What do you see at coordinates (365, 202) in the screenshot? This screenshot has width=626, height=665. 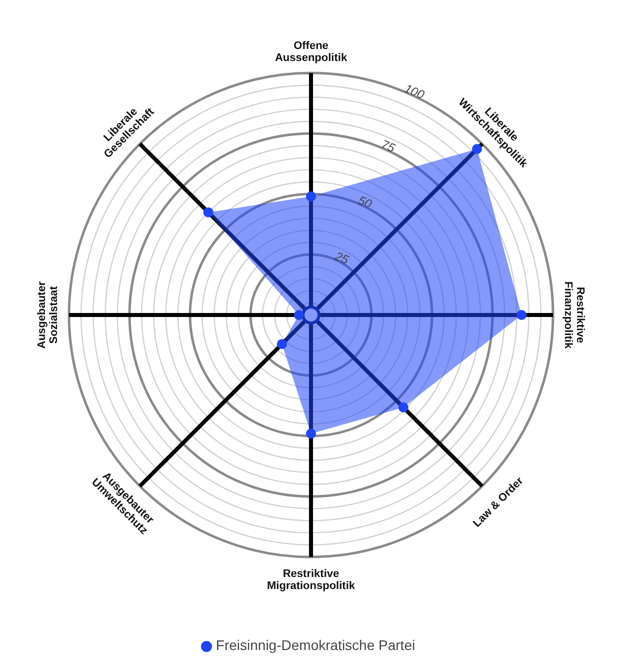 I see `y-tick-label: 50` at bounding box center [365, 202].